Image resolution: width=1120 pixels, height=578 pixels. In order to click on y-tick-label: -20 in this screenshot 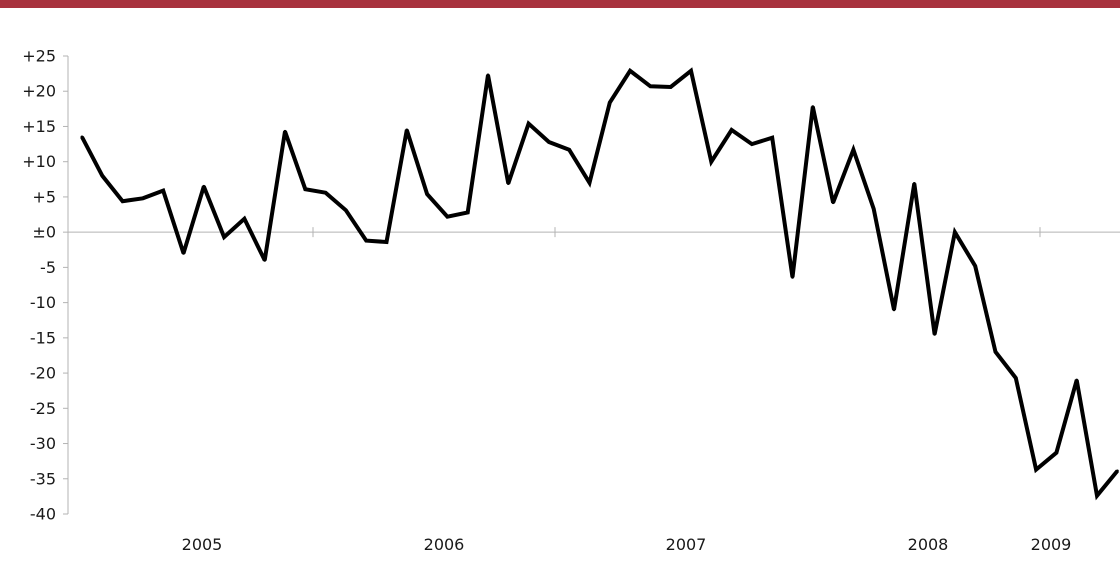, I will do `click(43, 373)`.